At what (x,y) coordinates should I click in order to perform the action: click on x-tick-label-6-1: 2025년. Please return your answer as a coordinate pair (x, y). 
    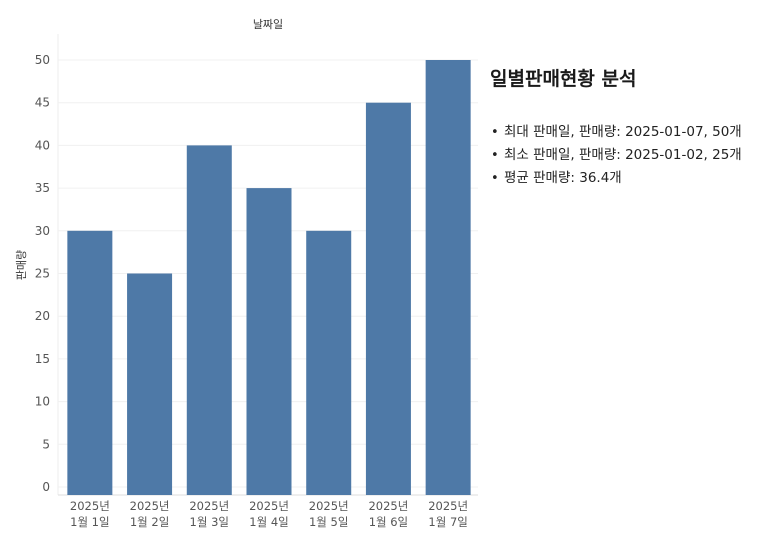
    Looking at the image, I should click on (388, 506).